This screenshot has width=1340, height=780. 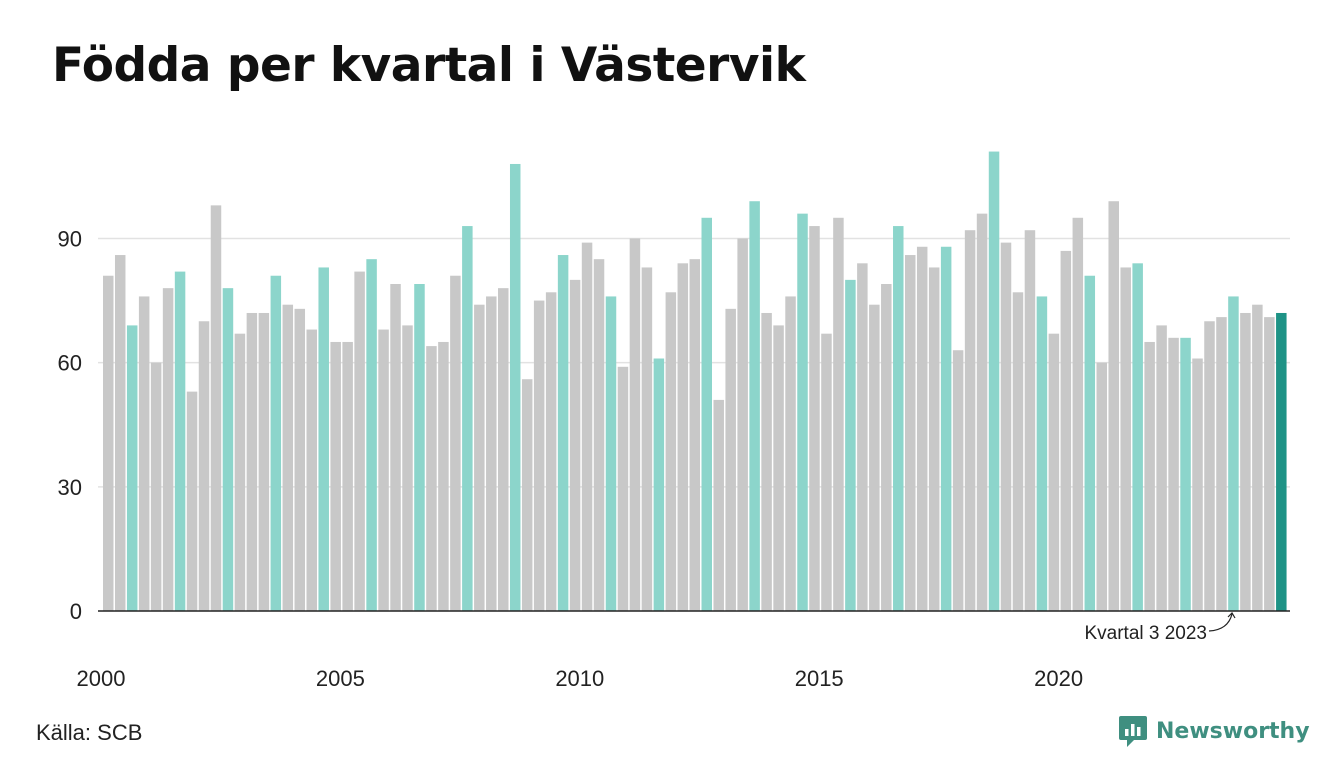 I want to click on brand-logo: Newsworthy, so click(x=1214, y=731).